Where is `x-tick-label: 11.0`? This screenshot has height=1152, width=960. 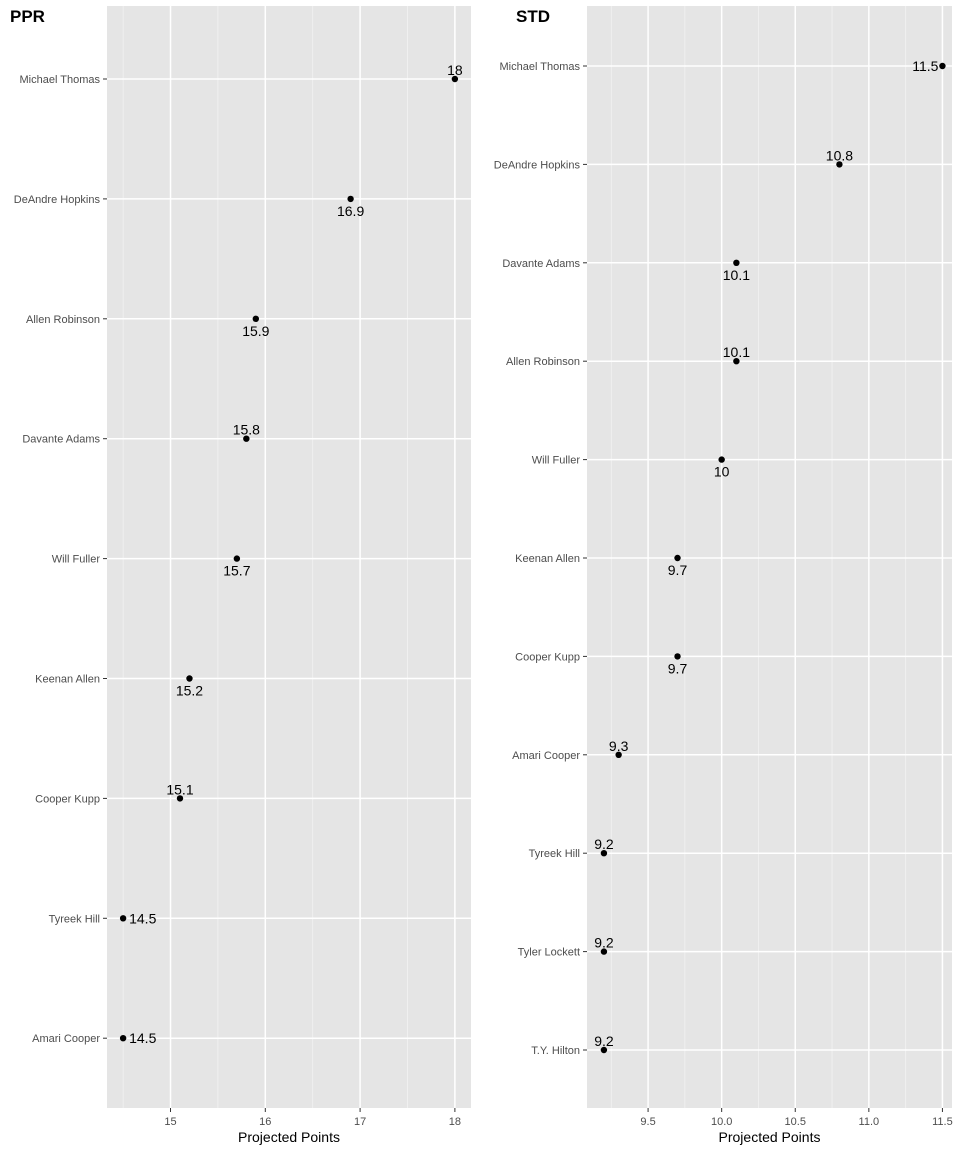 x-tick-label: 11.0 is located at coordinates (869, 1122).